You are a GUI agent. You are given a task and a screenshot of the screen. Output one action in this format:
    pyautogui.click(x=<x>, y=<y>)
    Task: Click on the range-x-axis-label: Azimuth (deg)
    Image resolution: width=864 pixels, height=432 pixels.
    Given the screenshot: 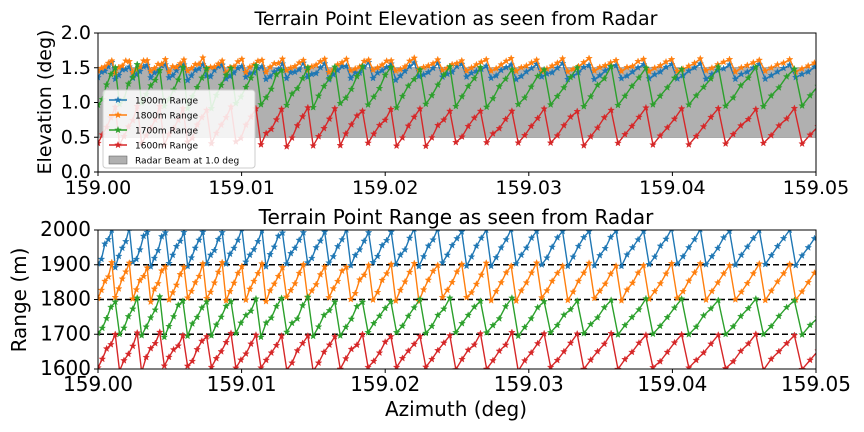 What is the action you would take?
    pyautogui.click(x=456, y=409)
    